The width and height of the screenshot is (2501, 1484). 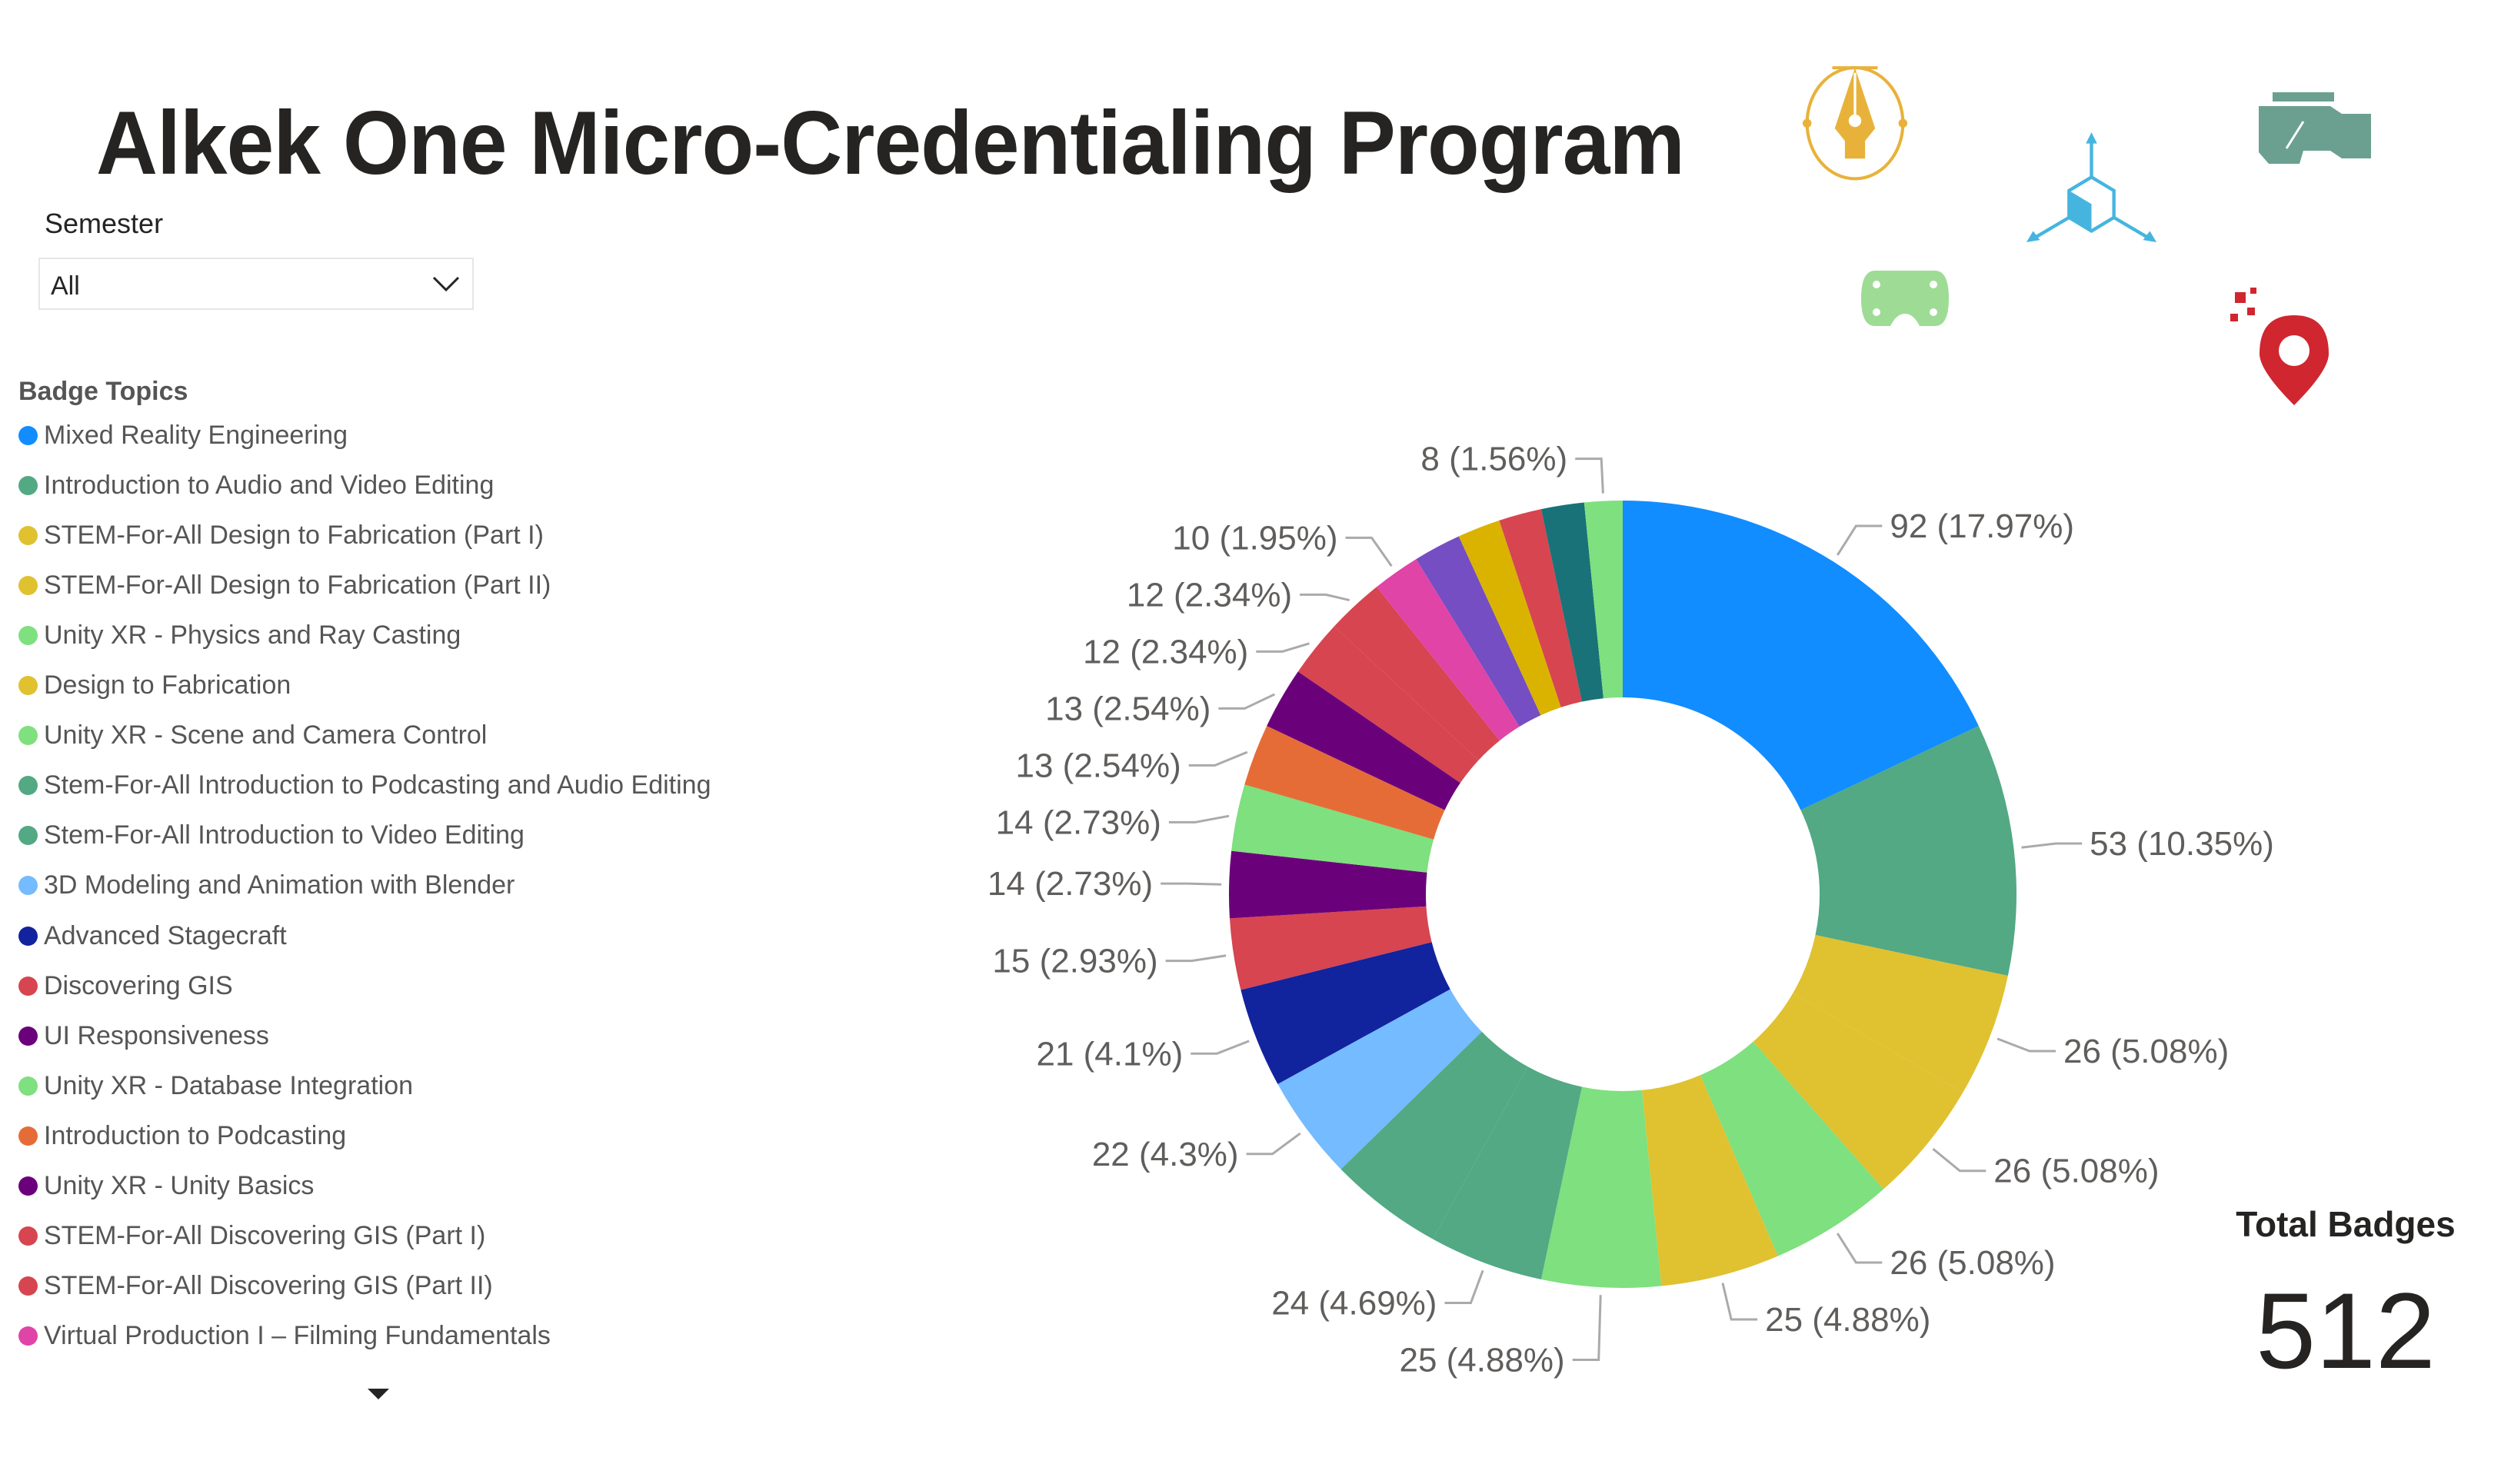 What do you see at coordinates (265, 1236) in the screenshot?
I see `legend-item-label: STEM-For-All Discovering GIS (Part I)` at bounding box center [265, 1236].